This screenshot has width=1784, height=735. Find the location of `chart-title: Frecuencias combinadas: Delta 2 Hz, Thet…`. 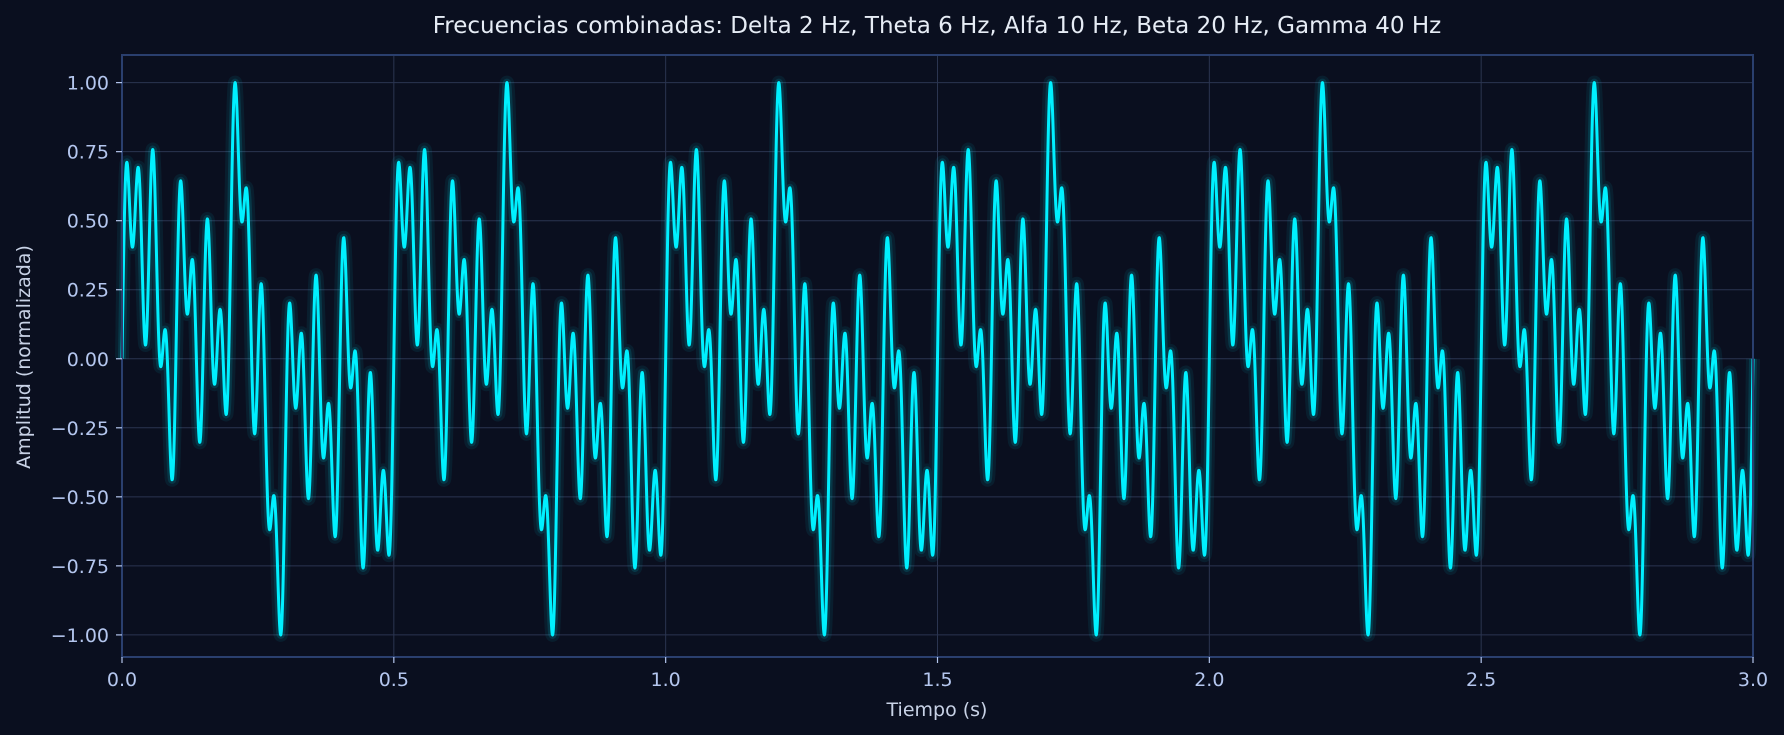

chart-title: Frecuencias combinadas: Delta 2 Hz, Thet… is located at coordinates (937, 26).